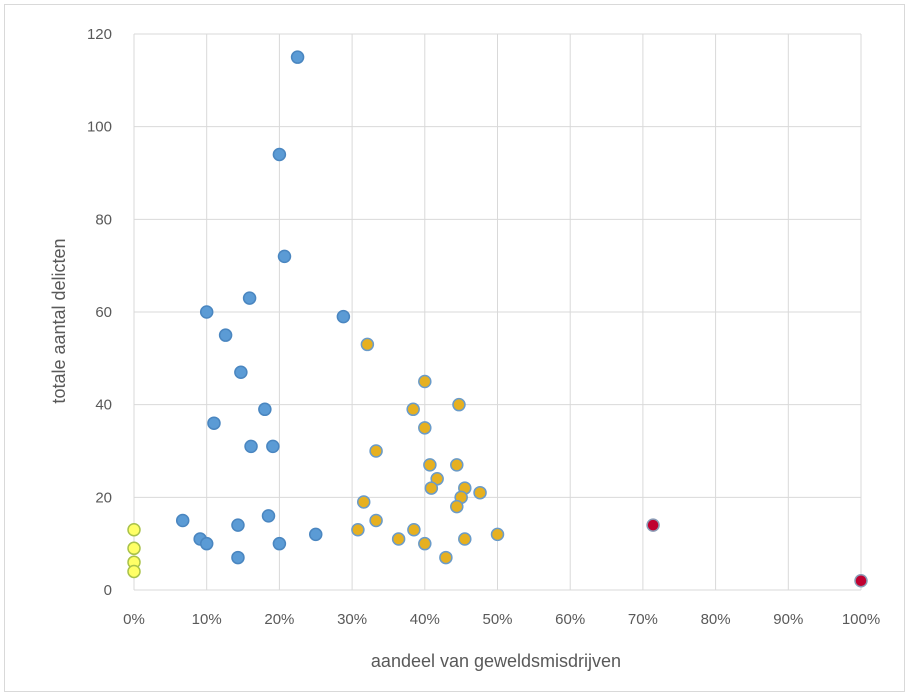 The height and width of the screenshot is (698, 911). Describe the element at coordinates (103, 312) in the screenshot. I see `y-tick-label: 60` at that location.